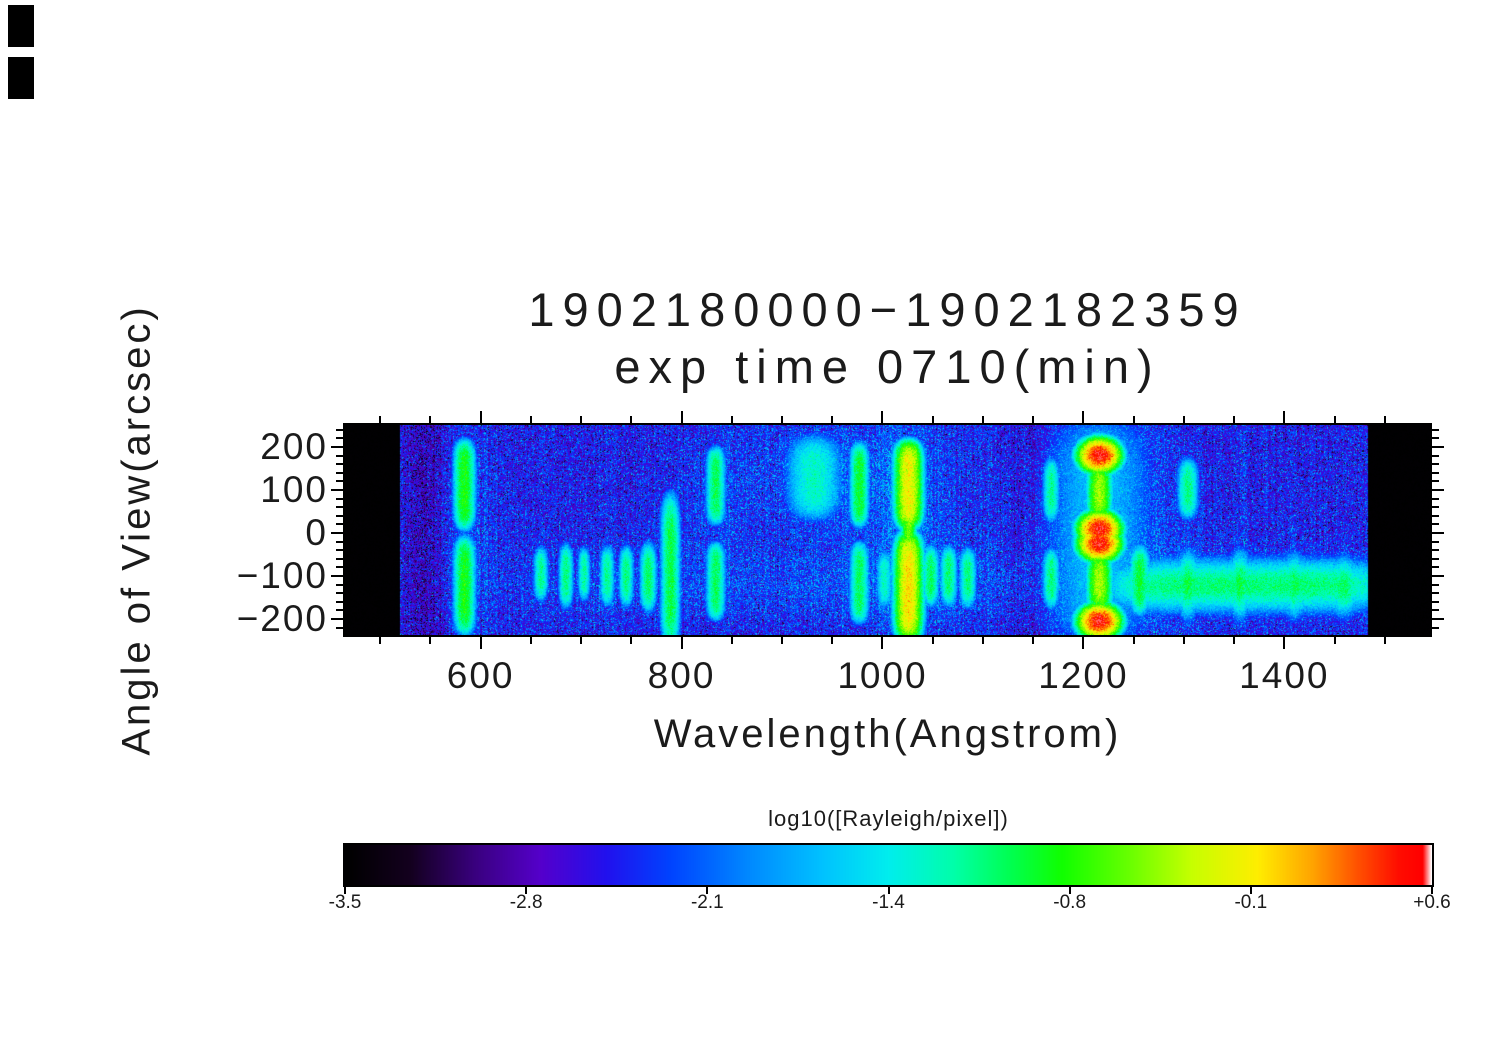 The image size is (1497, 1058). I want to click on y-tick-label: −100, so click(282, 576).